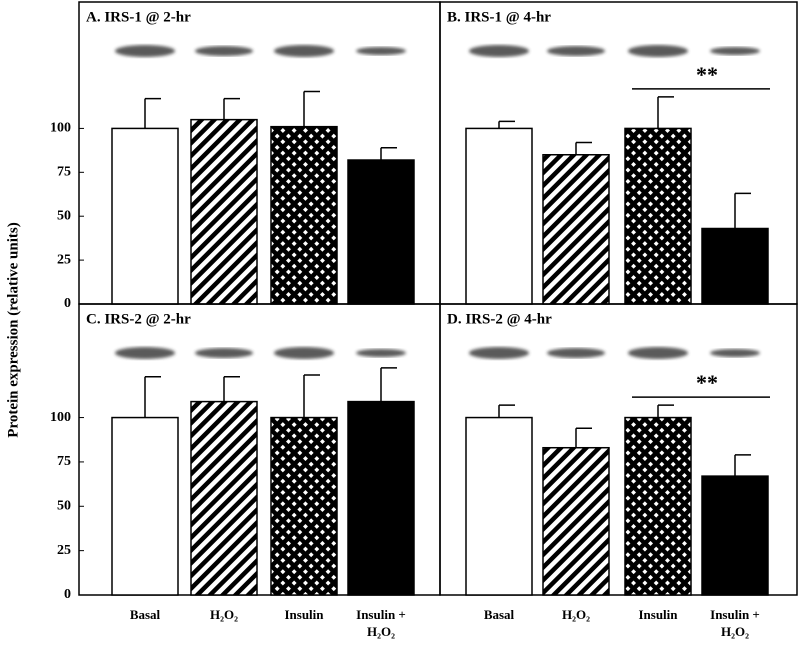 The height and width of the screenshot is (655, 800). What do you see at coordinates (13, 329) in the screenshot?
I see `y-axis-label: Protein expression (relative units)` at bounding box center [13, 329].